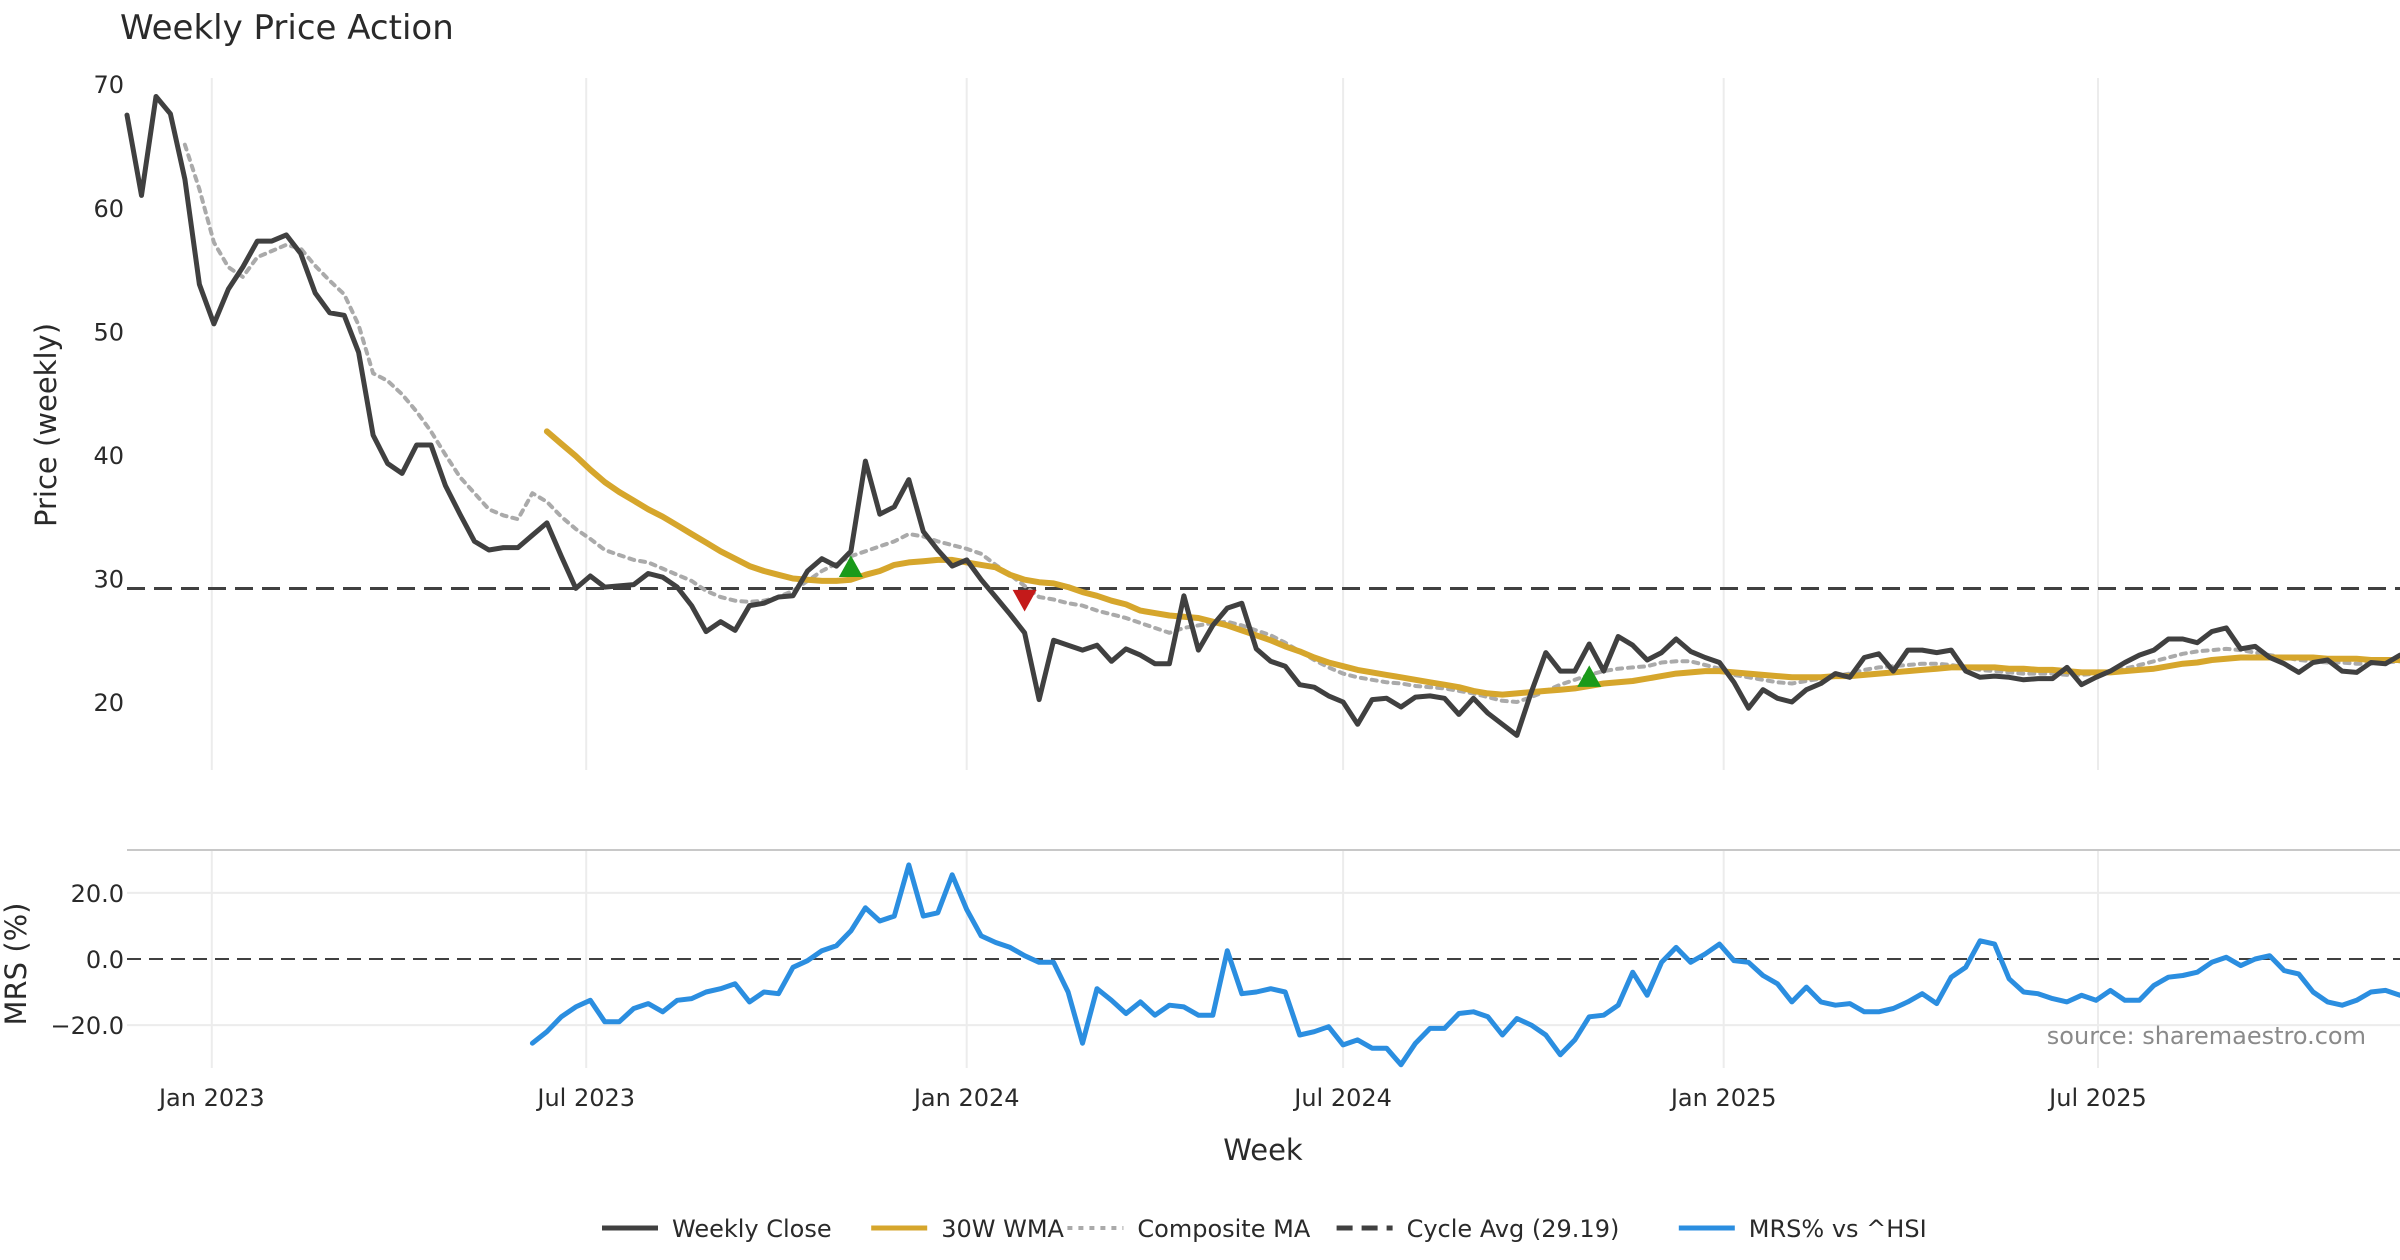  Describe the element at coordinates (108, 456) in the screenshot. I see `price-y-tick-label: 40` at that location.